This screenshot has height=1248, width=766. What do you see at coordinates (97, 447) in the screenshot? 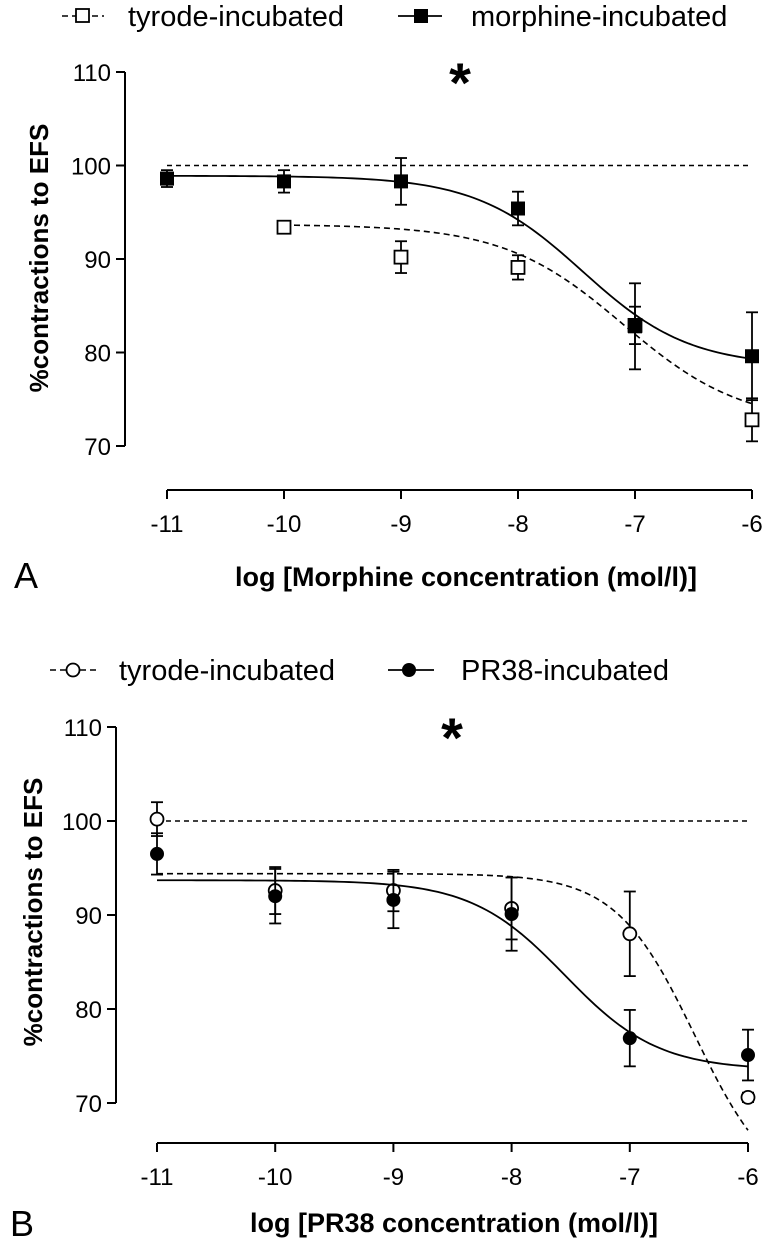
I see `y-tick-label-a-0: 70` at bounding box center [97, 447].